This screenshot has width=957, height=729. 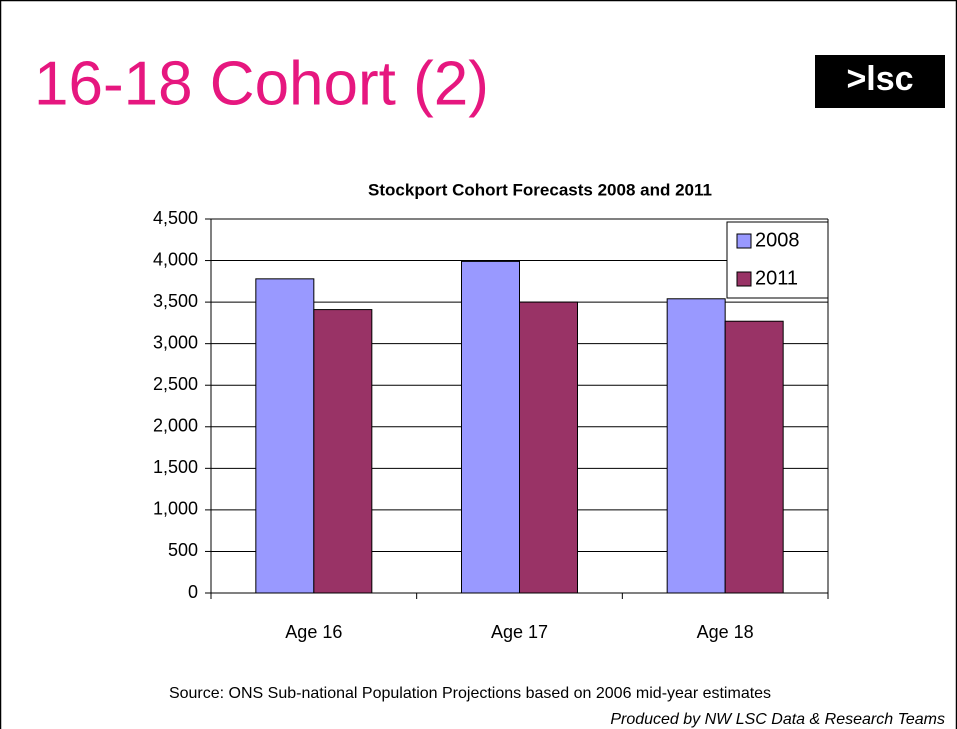 I want to click on y-tick-label: 4,500, so click(x=175, y=218).